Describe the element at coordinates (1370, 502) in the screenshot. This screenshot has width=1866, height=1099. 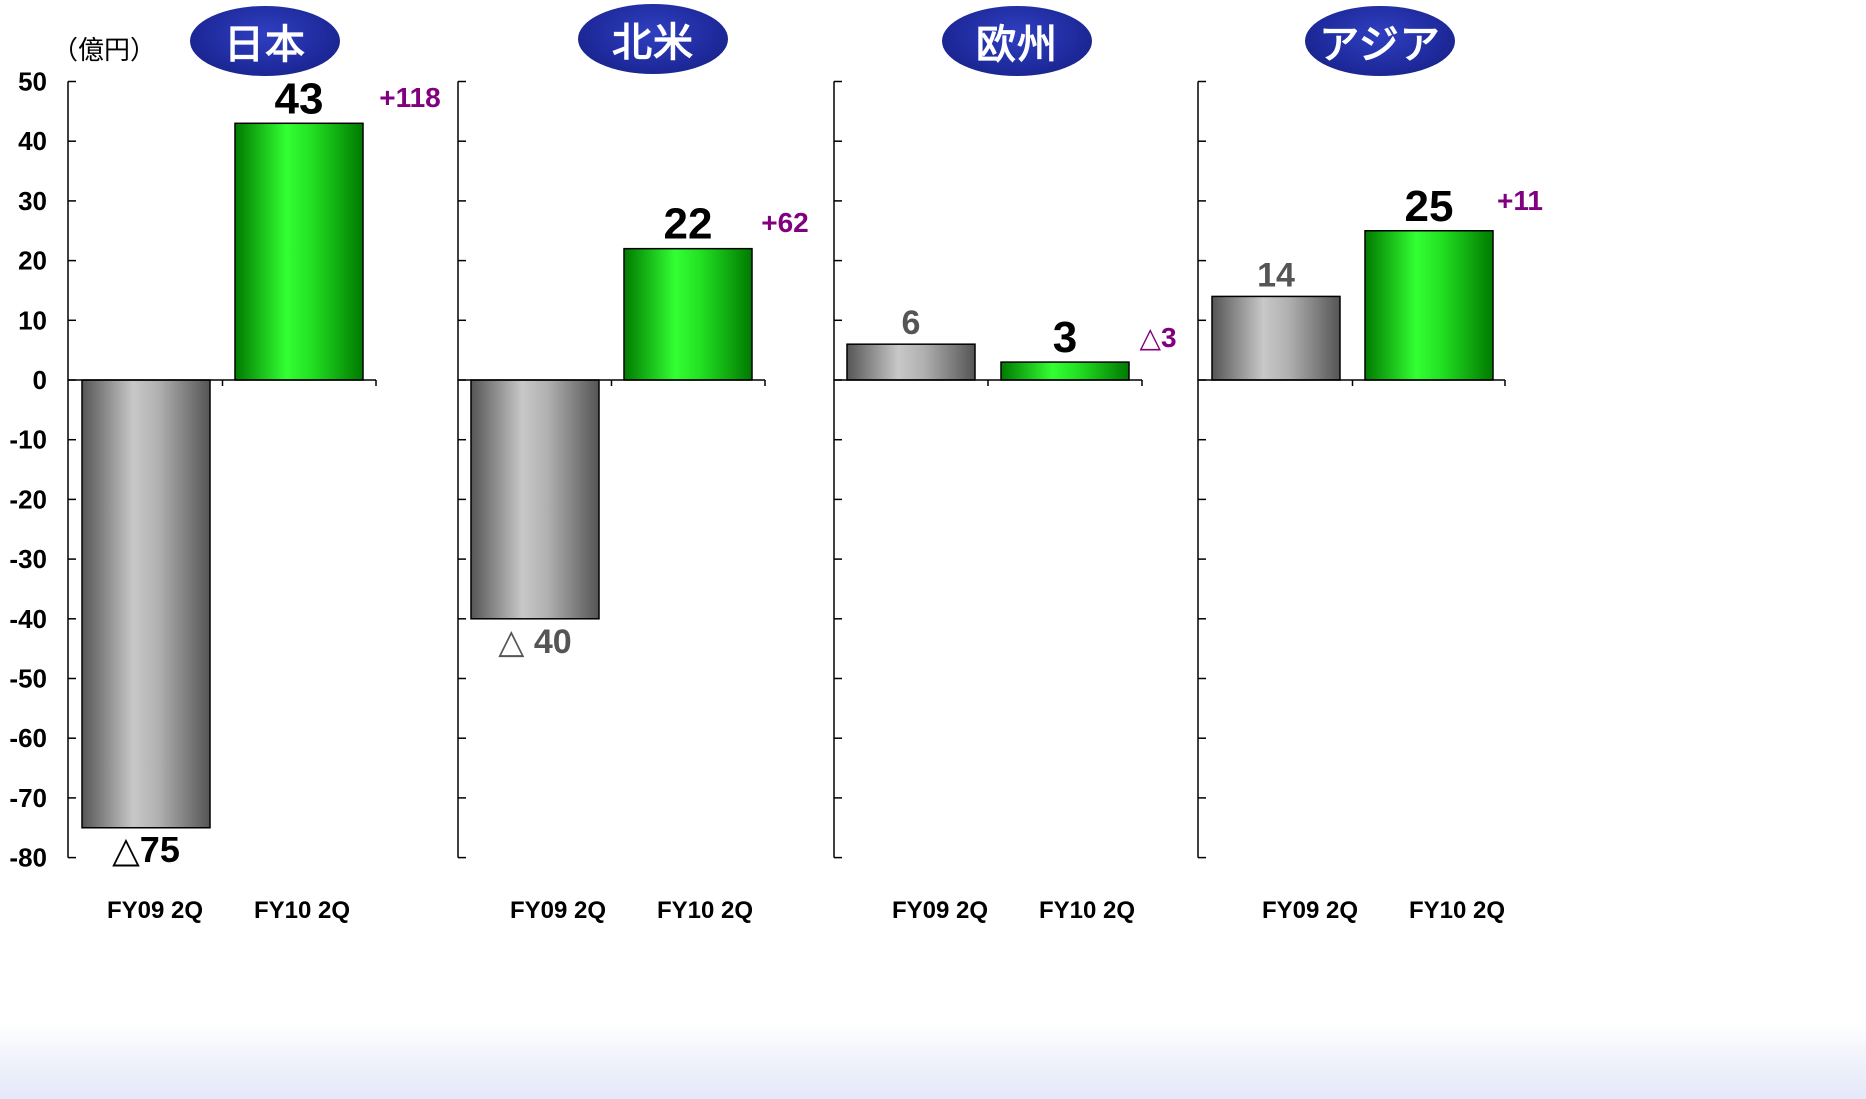
I see `panel-3: 14 25 +11 FY09 2Q FY10 2Q` at that location.